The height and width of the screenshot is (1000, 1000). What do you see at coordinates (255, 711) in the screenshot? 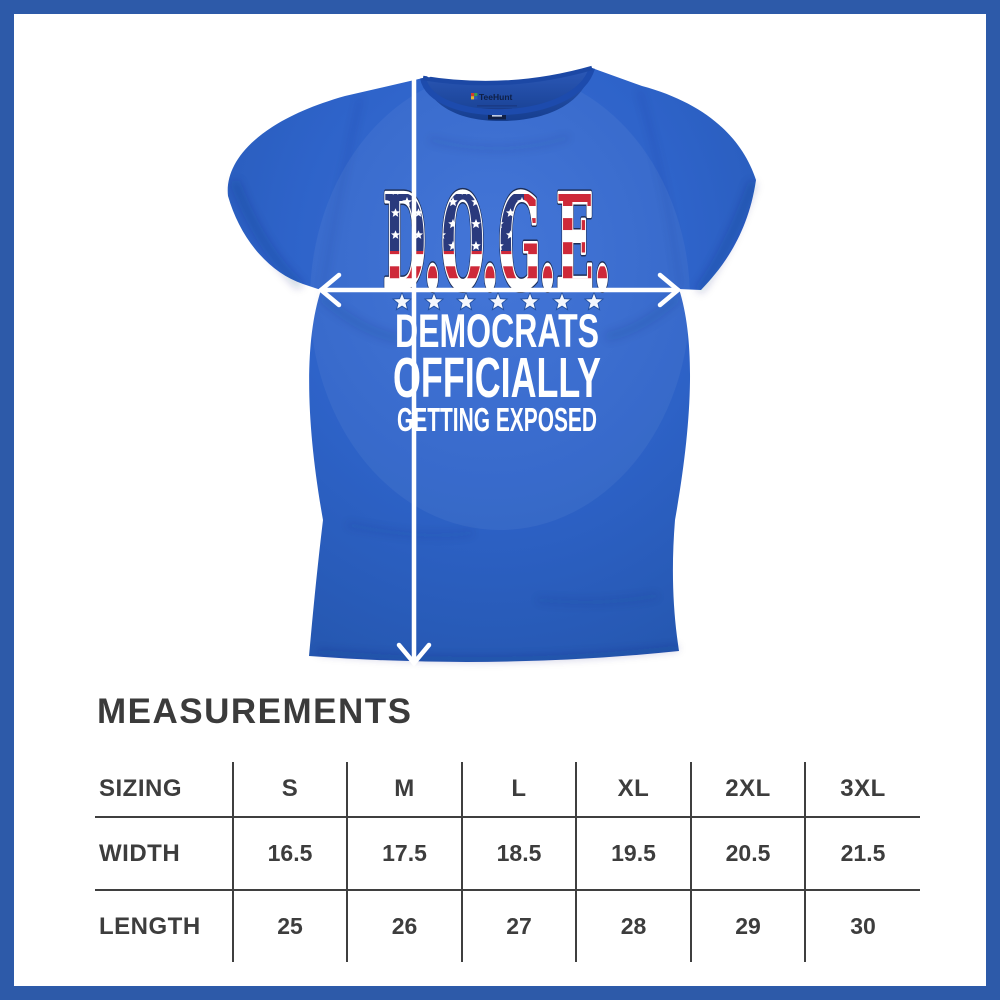
I see `measurements-heading: MEASUREMENTS` at bounding box center [255, 711].